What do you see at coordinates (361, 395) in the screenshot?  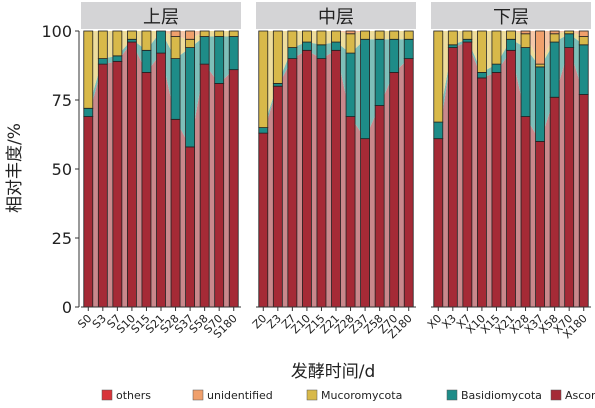 I see `legend-label: Mucoromycota` at bounding box center [361, 395].